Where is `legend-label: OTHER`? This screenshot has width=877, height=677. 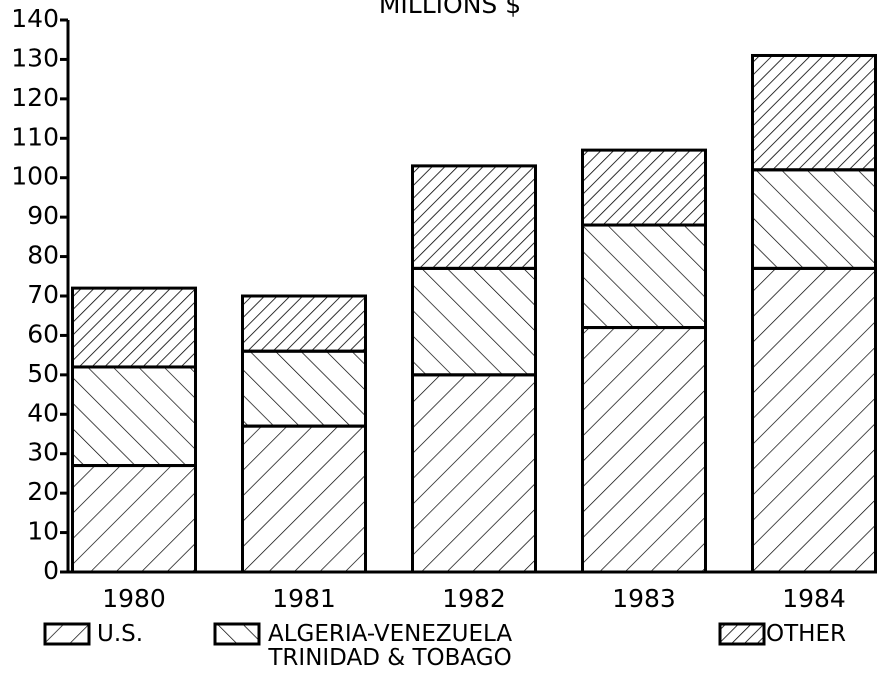
legend-label: OTHER is located at coordinates (806, 634).